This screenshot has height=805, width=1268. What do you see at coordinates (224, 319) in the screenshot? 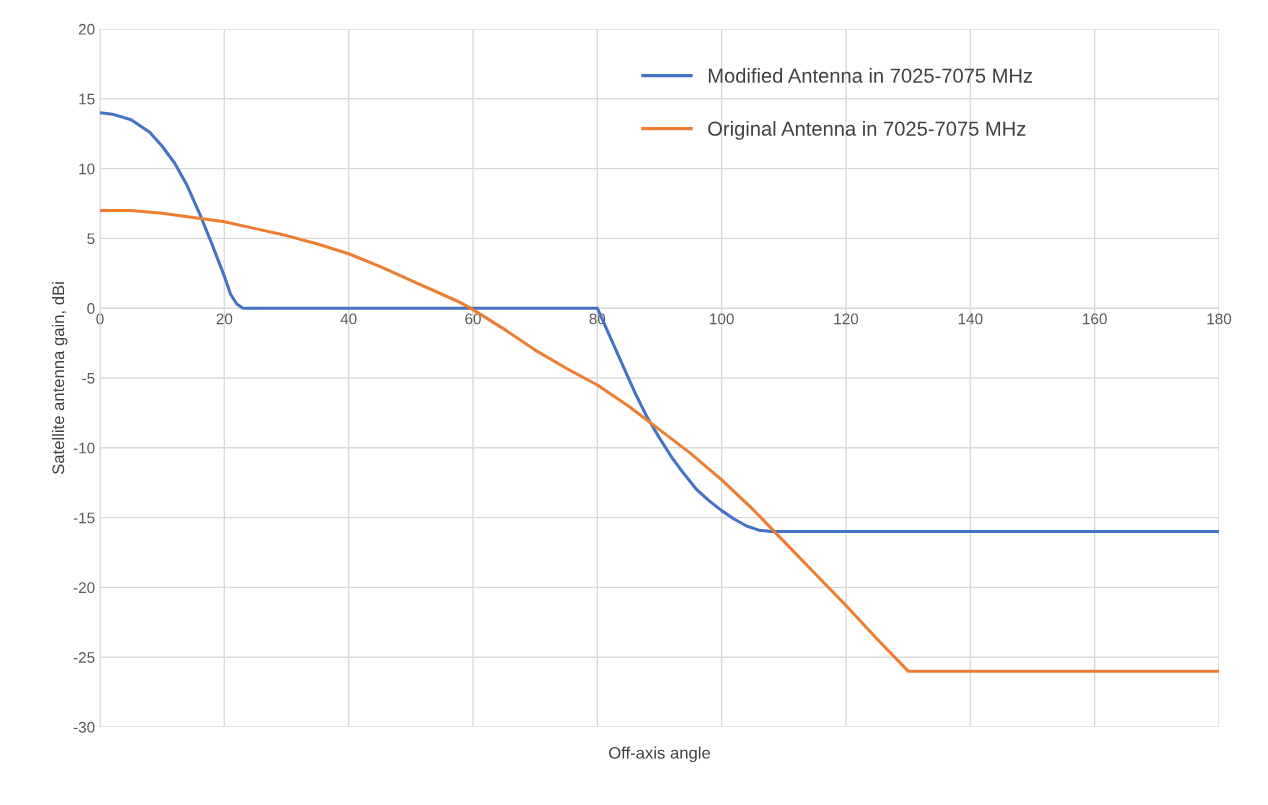
I see `x-tick-label: 20` at bounding box center [224, 319].